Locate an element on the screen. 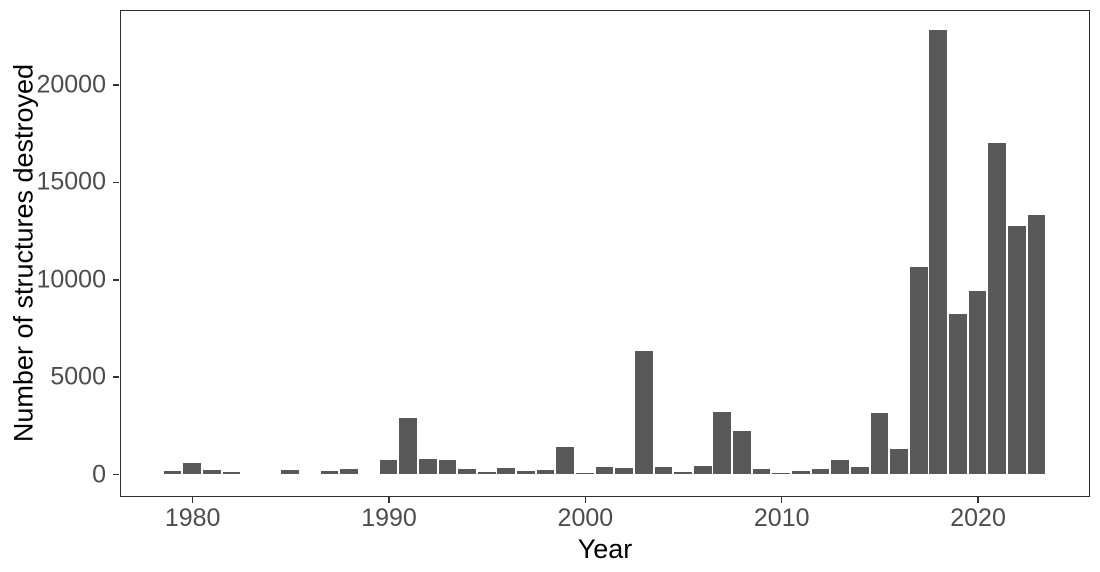  bar-2006 is located at coordinates (702, 469).